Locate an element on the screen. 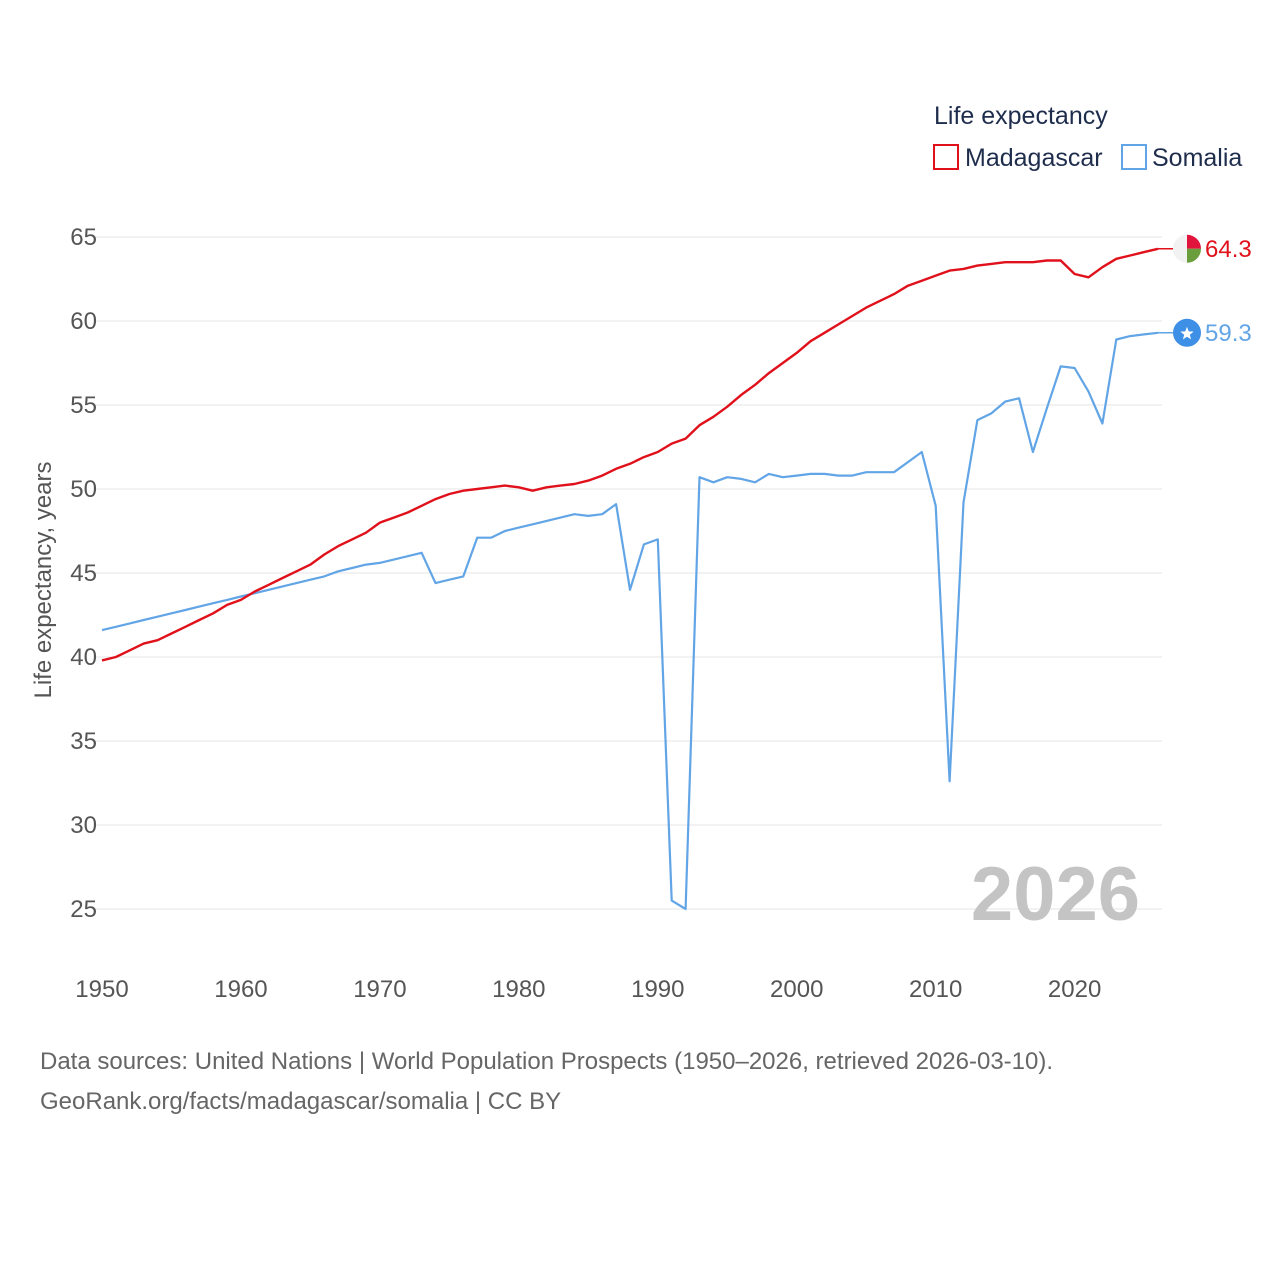 Image resolution: width=1280 pixels, height=1280 pixels. y-tick-label: 55 is located at coordinates (83, 405).